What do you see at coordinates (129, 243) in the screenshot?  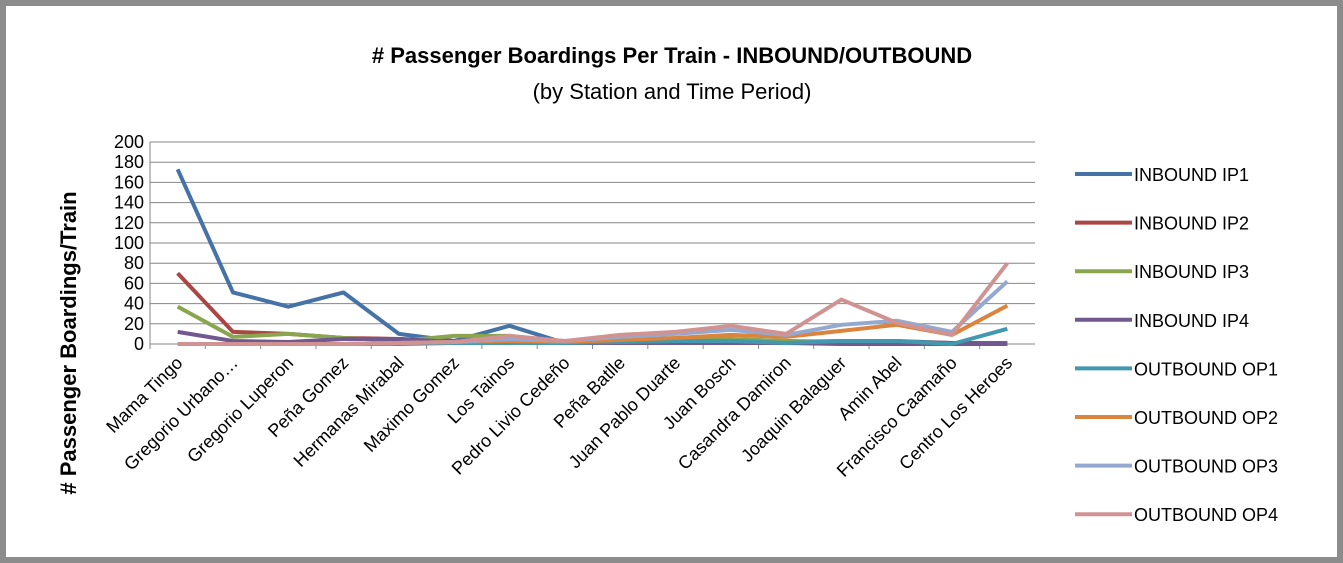 I see `y-tick-label: 100` at bounding box center [129, 243].